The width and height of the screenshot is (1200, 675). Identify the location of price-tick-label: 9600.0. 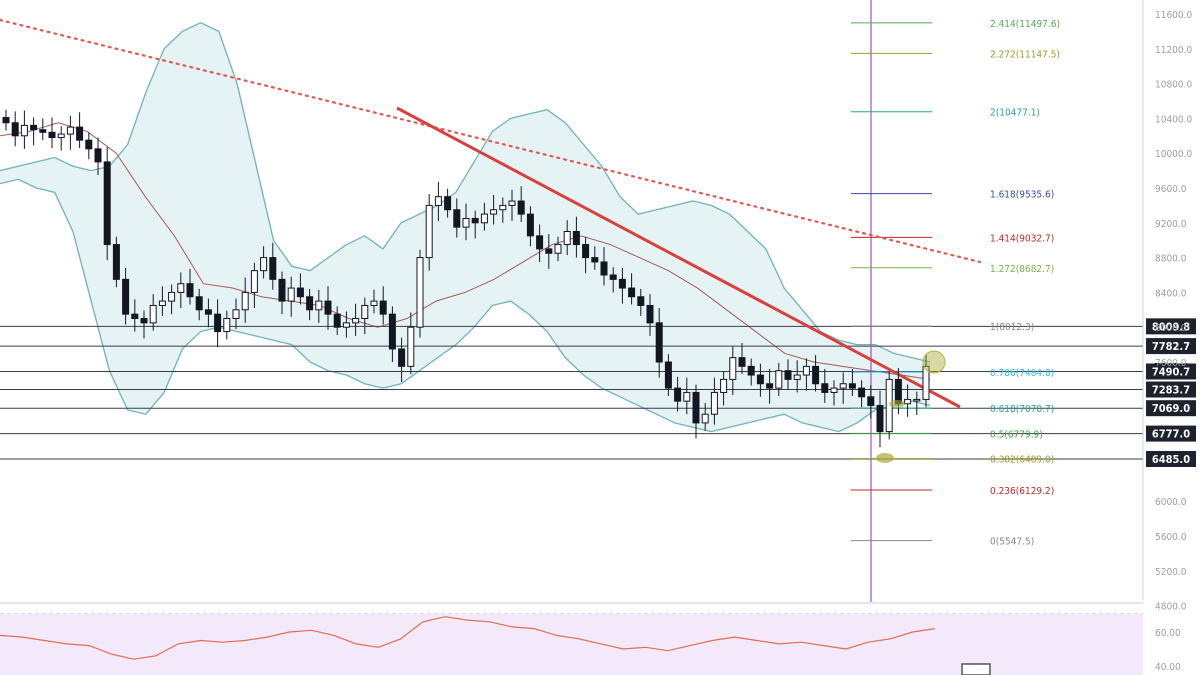
(1171, 189).